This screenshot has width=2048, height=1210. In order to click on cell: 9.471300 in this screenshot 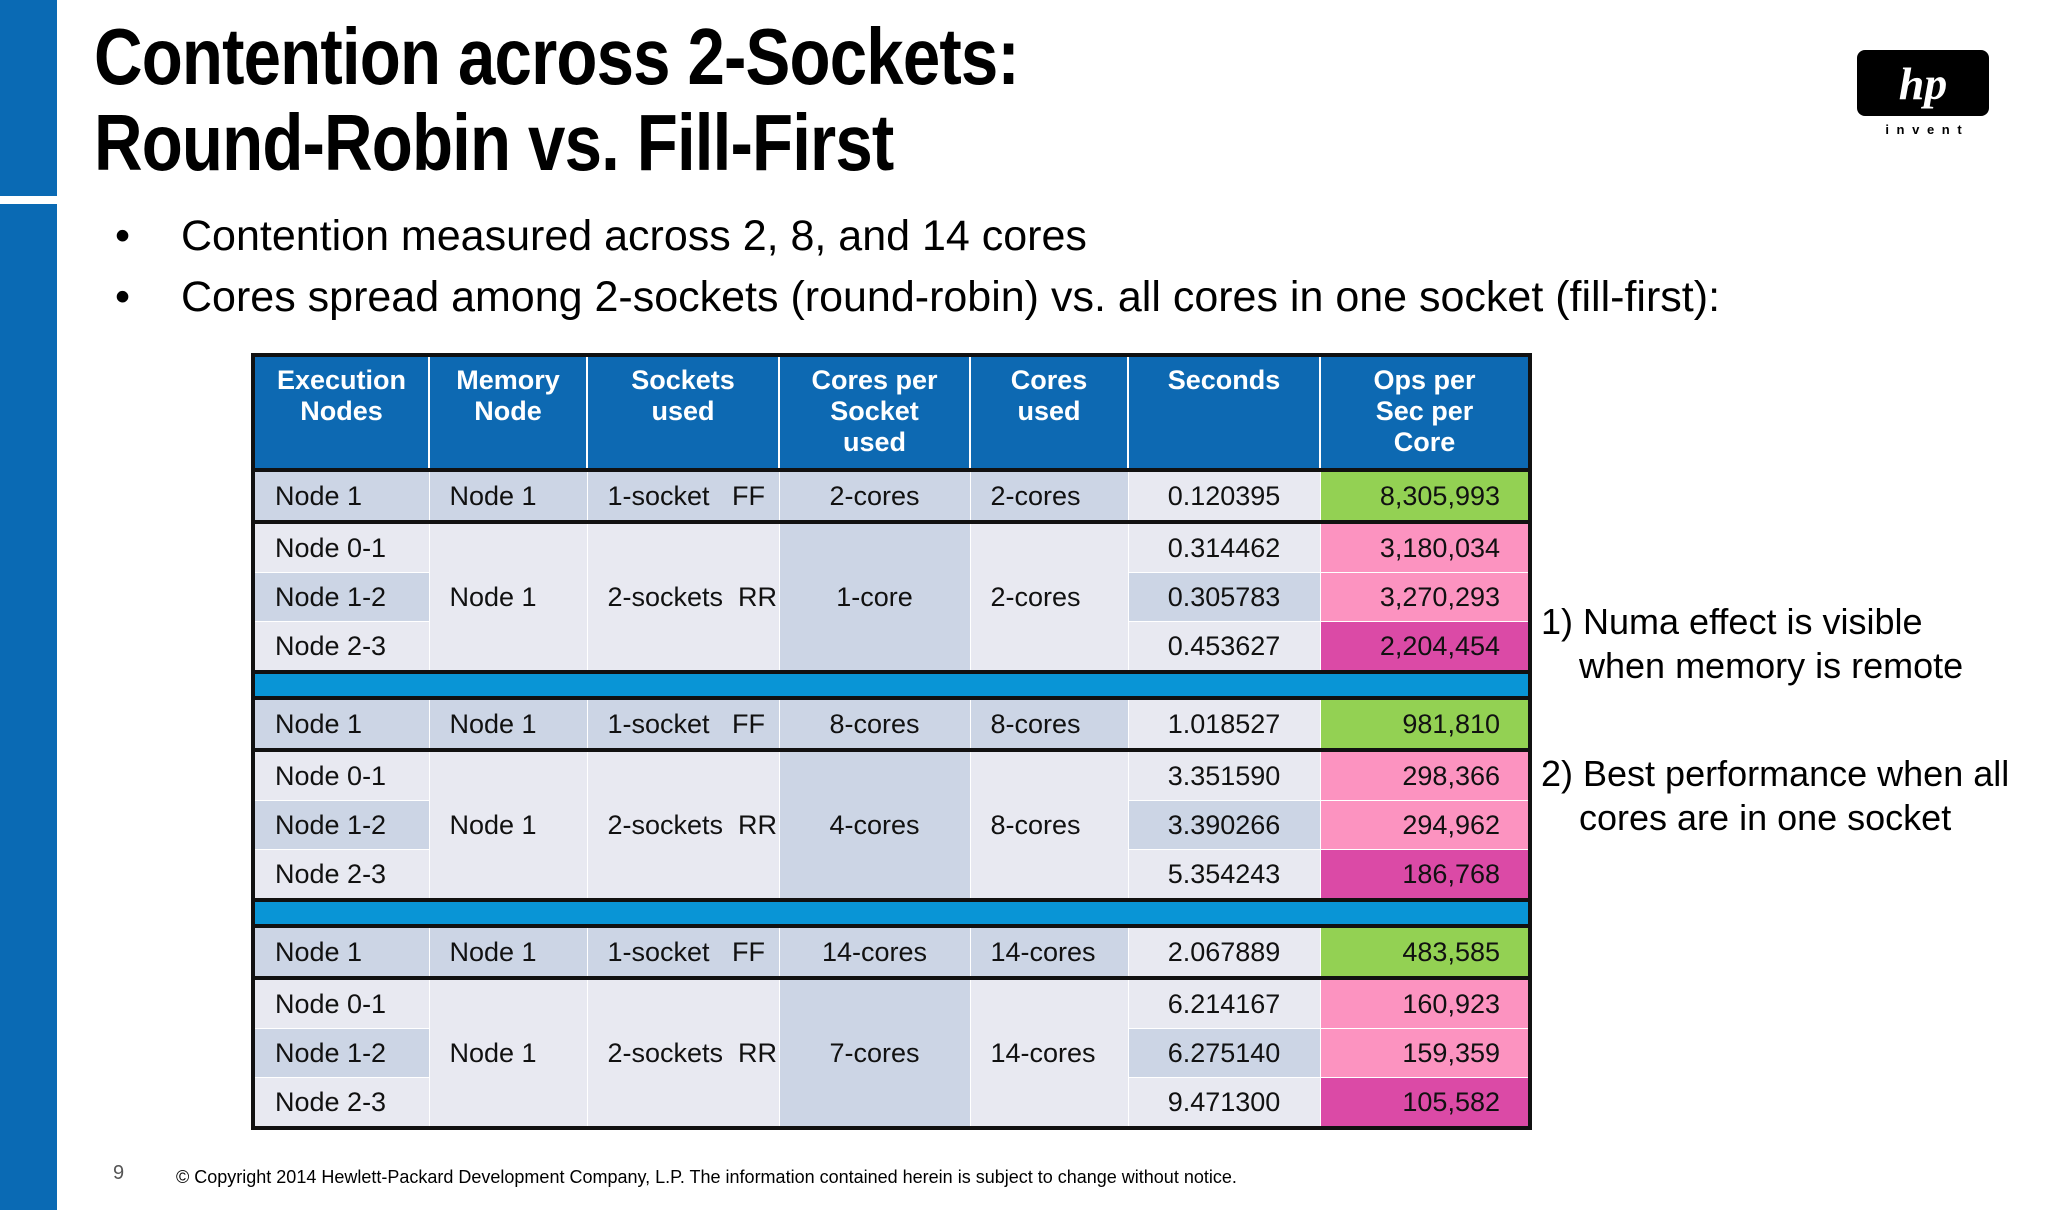, I will do `click(1224, 1103)`.